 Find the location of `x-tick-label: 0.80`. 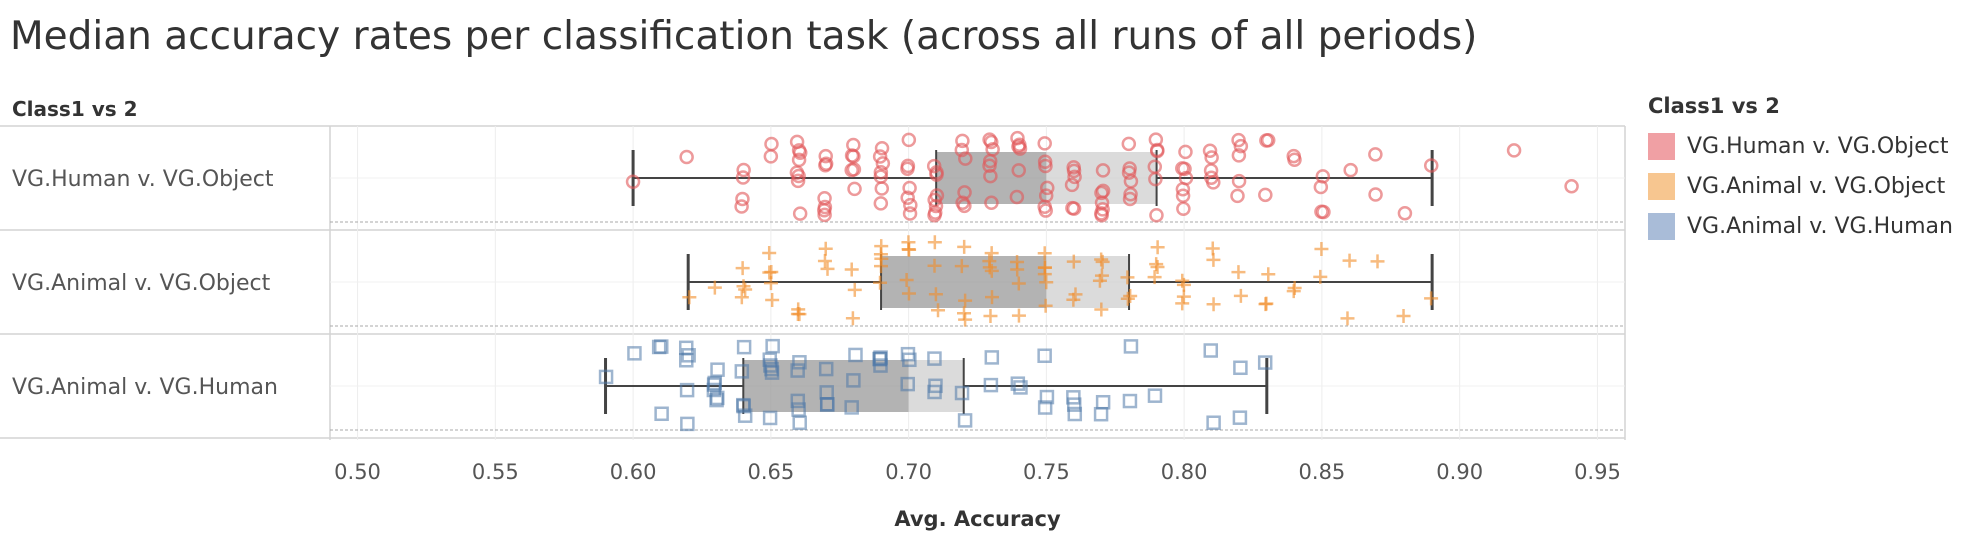

x-tick-label: 0.80 is located at coordinates (1184, 472).